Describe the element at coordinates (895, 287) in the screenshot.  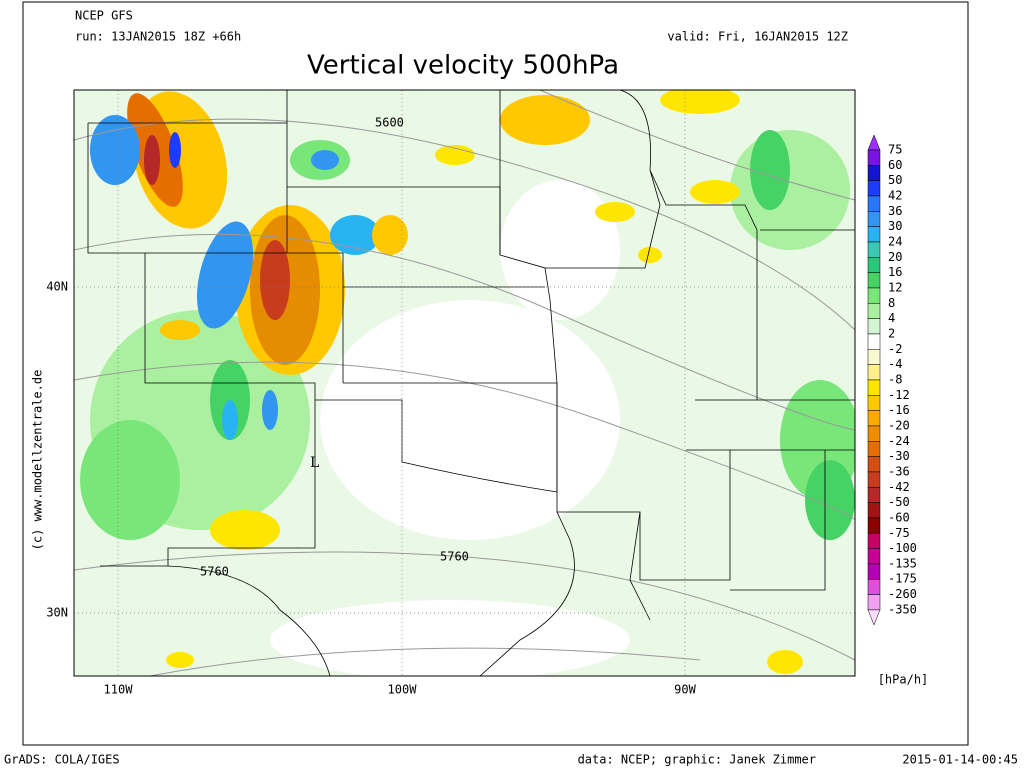
I see `colorbar-label: 12` at that location.